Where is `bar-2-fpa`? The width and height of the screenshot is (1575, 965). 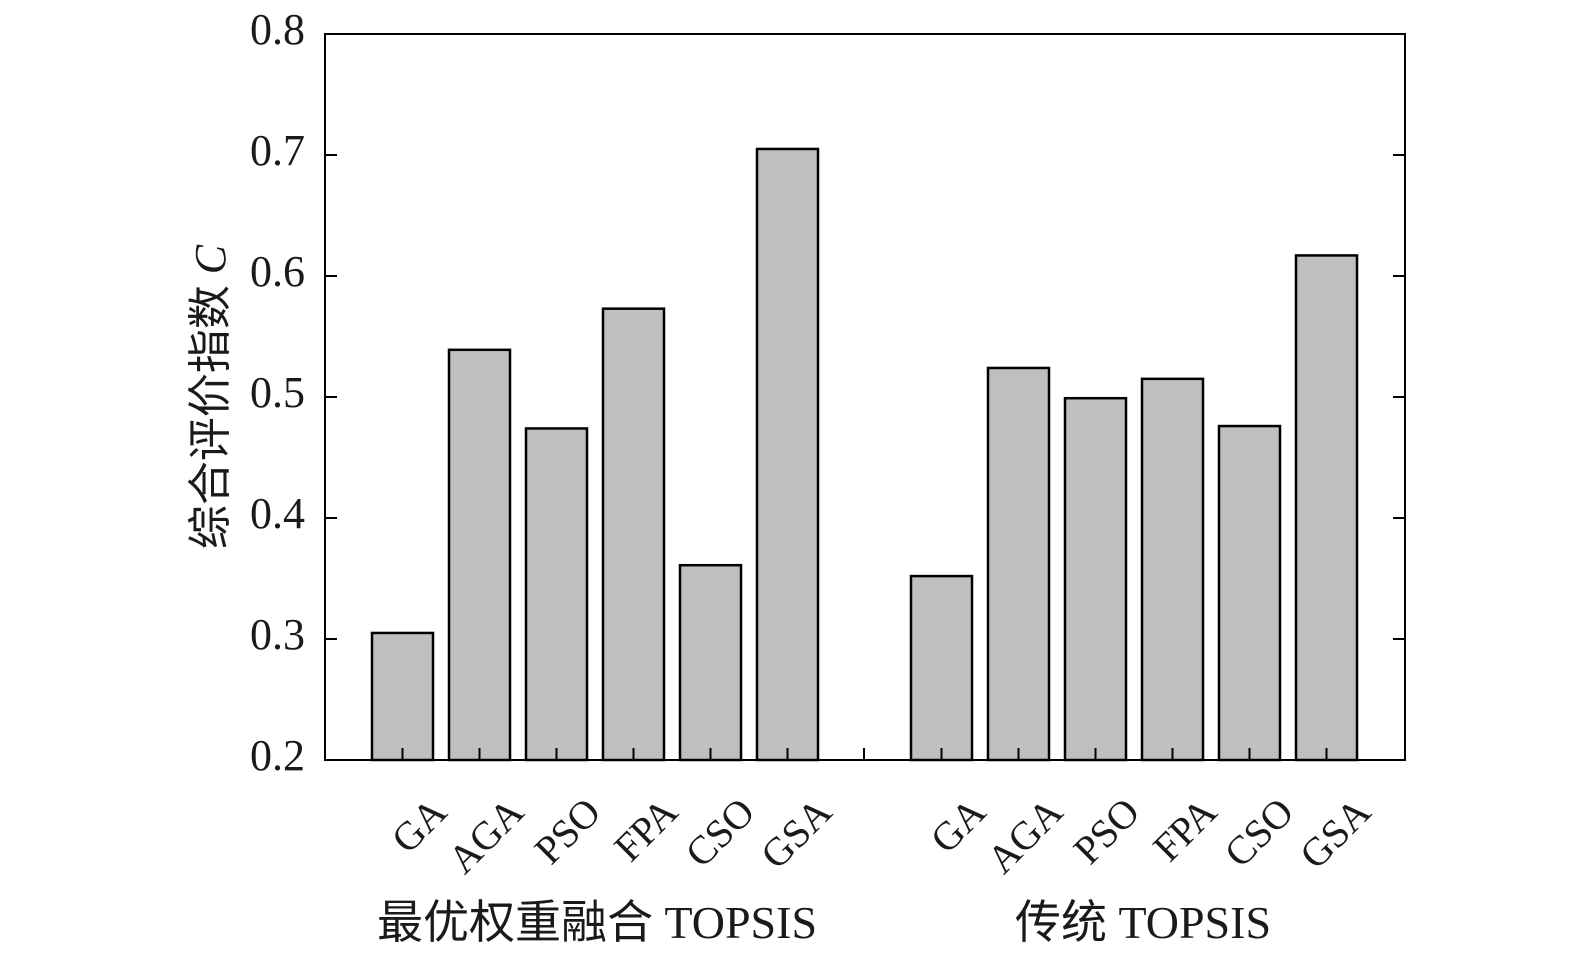
bar-2-fpa is located at coordinates (1172, 569).